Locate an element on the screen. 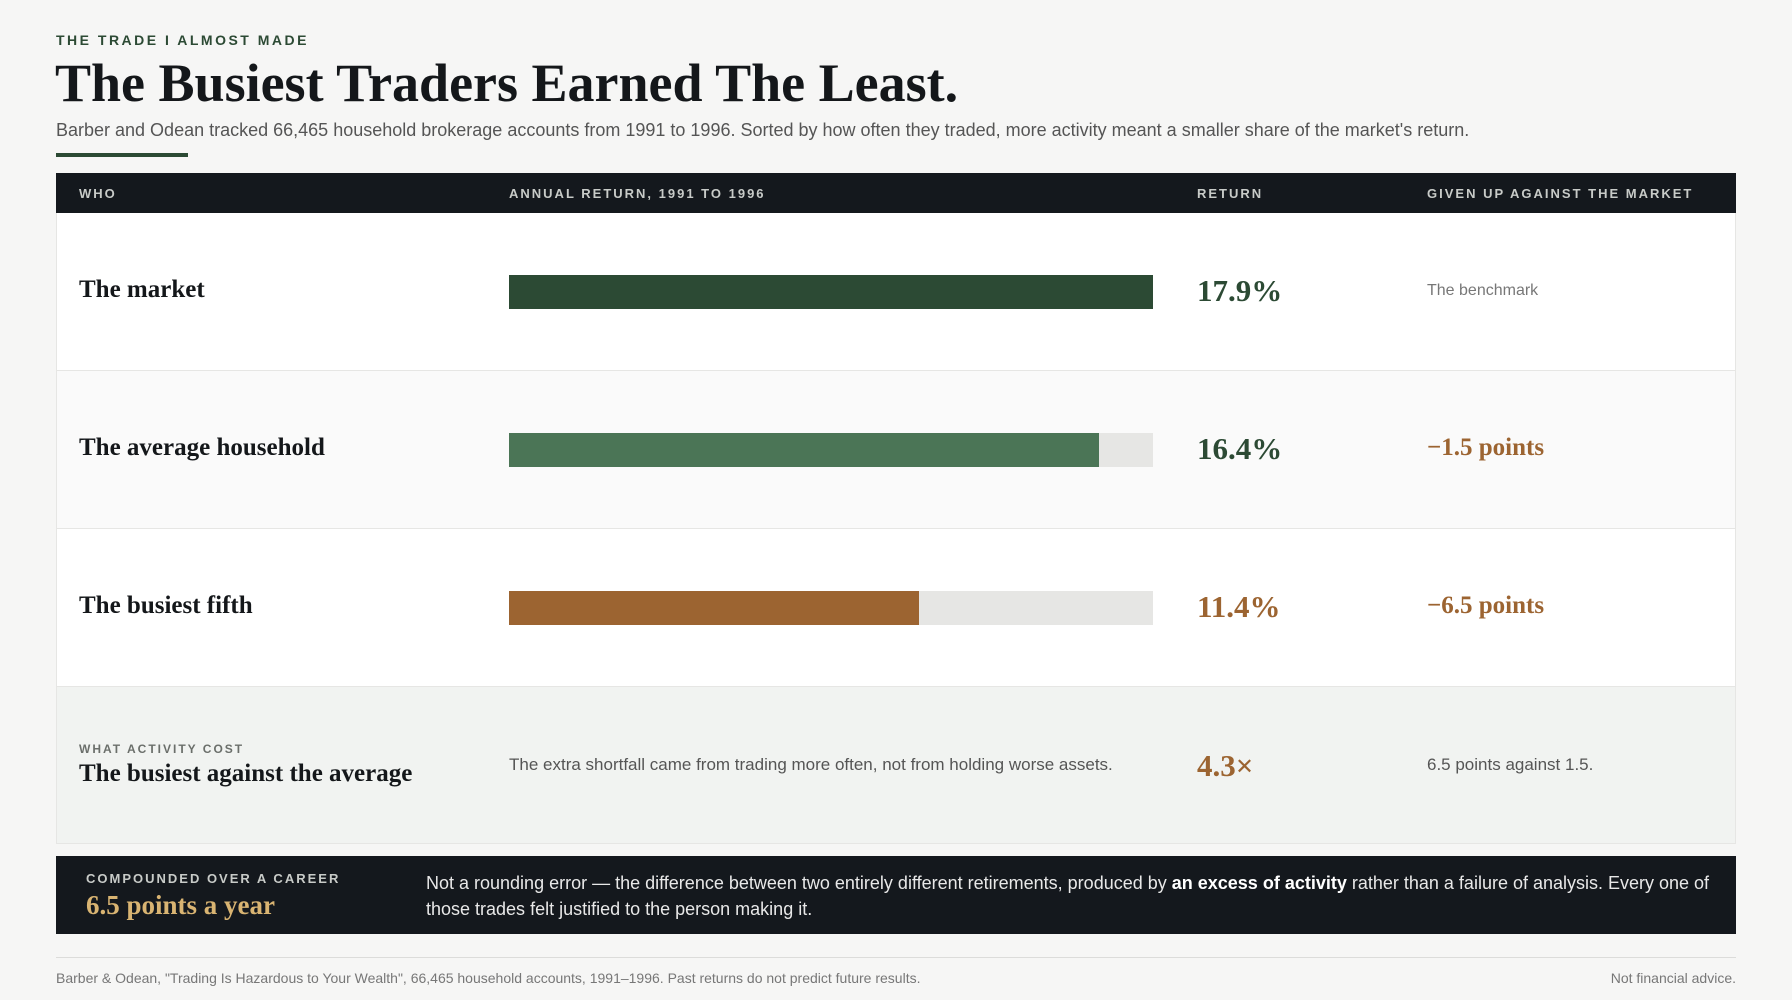 The image size is (1792, 1000). given-up: −1.5 points is located at coordinates (1486, 447).